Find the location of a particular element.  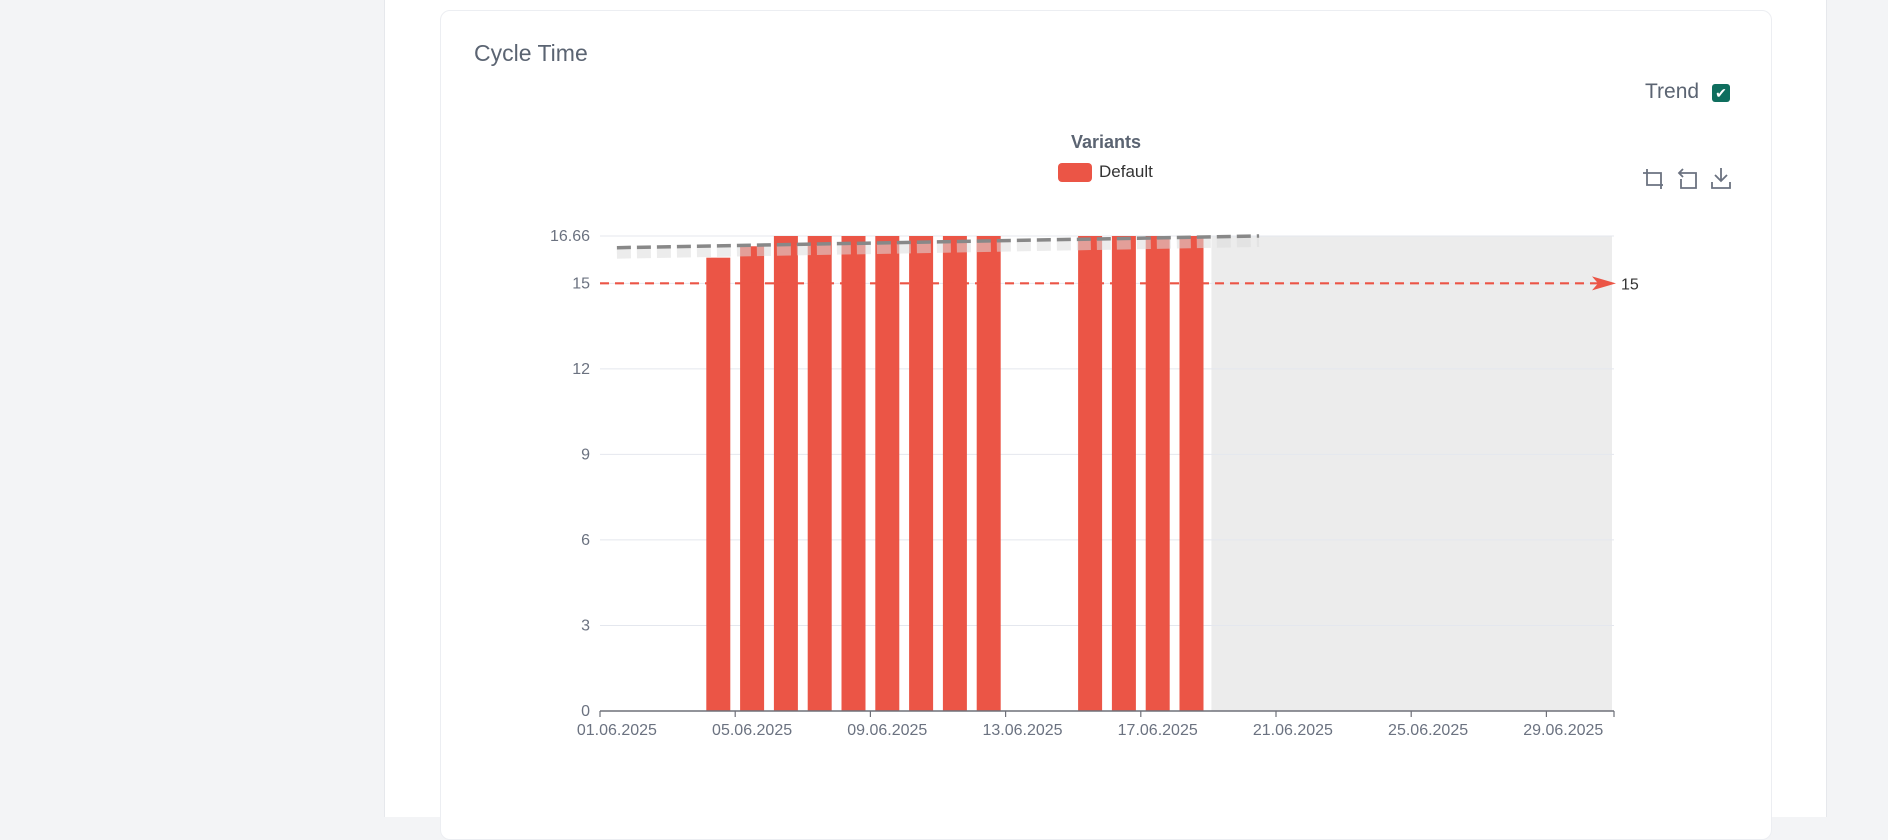

checkmark-icon: ✔ is located at coordinates (1721, 93).